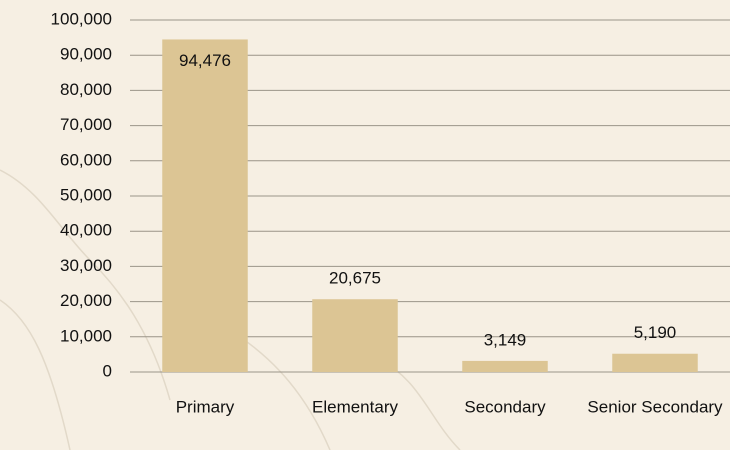 This screenshot has height=450, width=730. Describe the element at coordinates (655, 332) in the screenshot. I see `value-label: 5,190` at that location.